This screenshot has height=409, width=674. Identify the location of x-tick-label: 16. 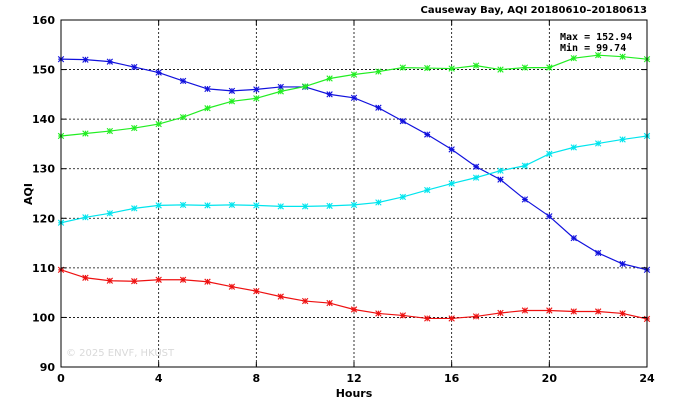
(452, 378).